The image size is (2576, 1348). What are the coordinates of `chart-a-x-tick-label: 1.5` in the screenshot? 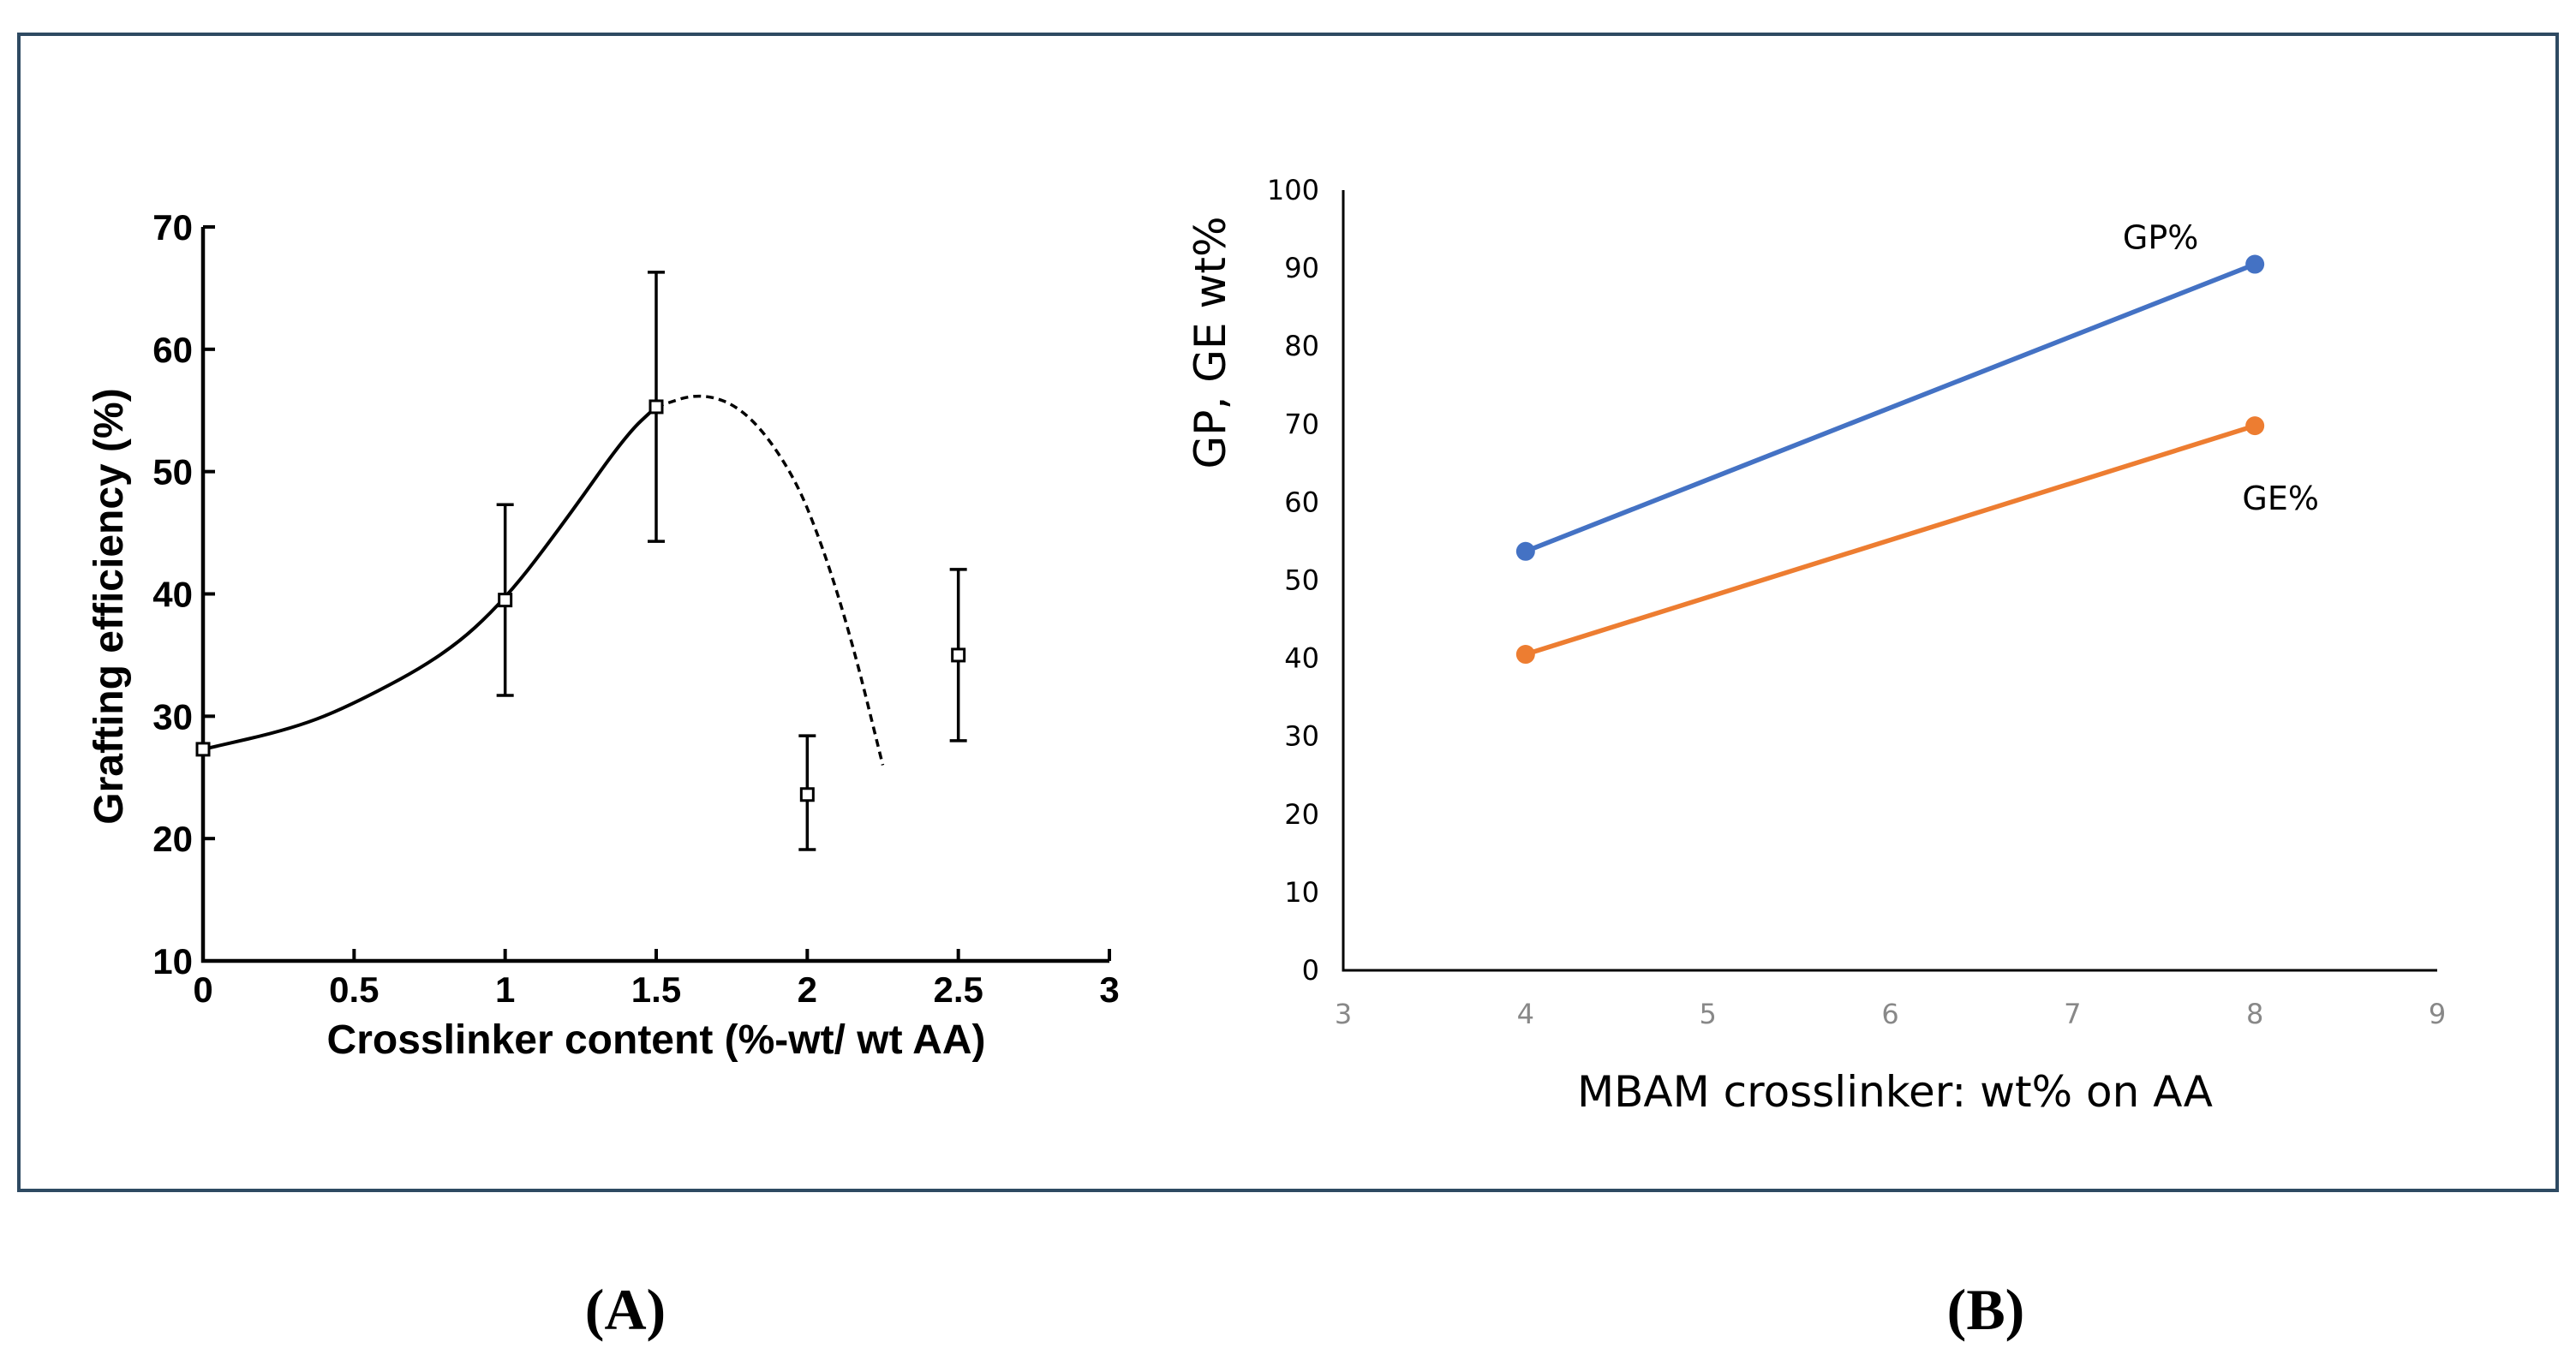 It's located at (656, 989).